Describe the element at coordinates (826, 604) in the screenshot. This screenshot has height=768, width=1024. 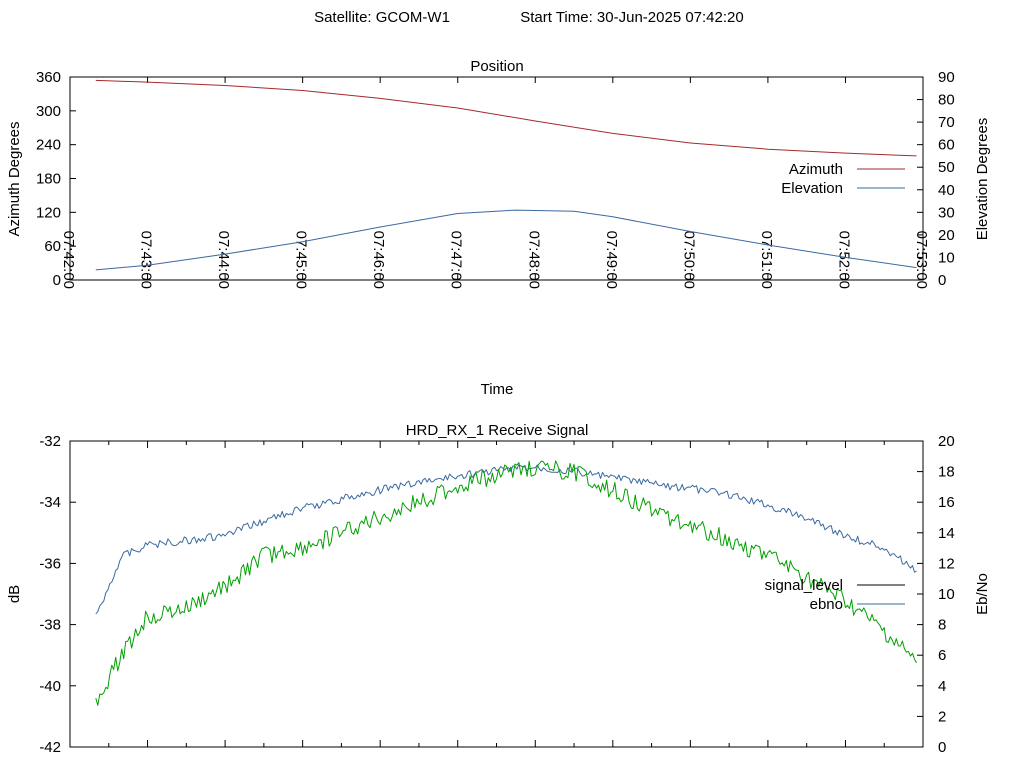
I see `legend-ebno-label: ebno` at that location.